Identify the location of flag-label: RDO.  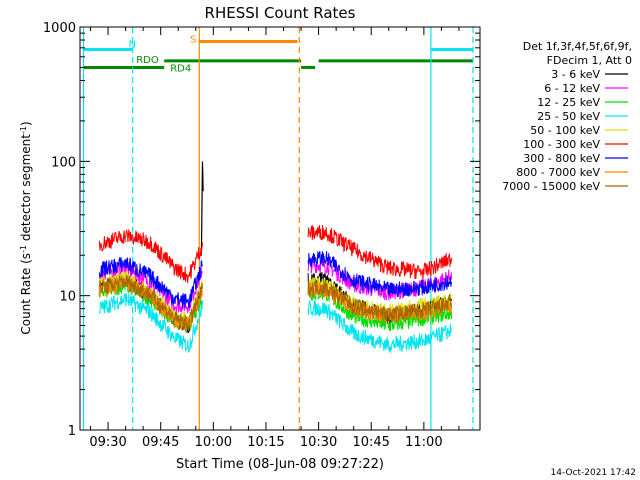
(147, 60).